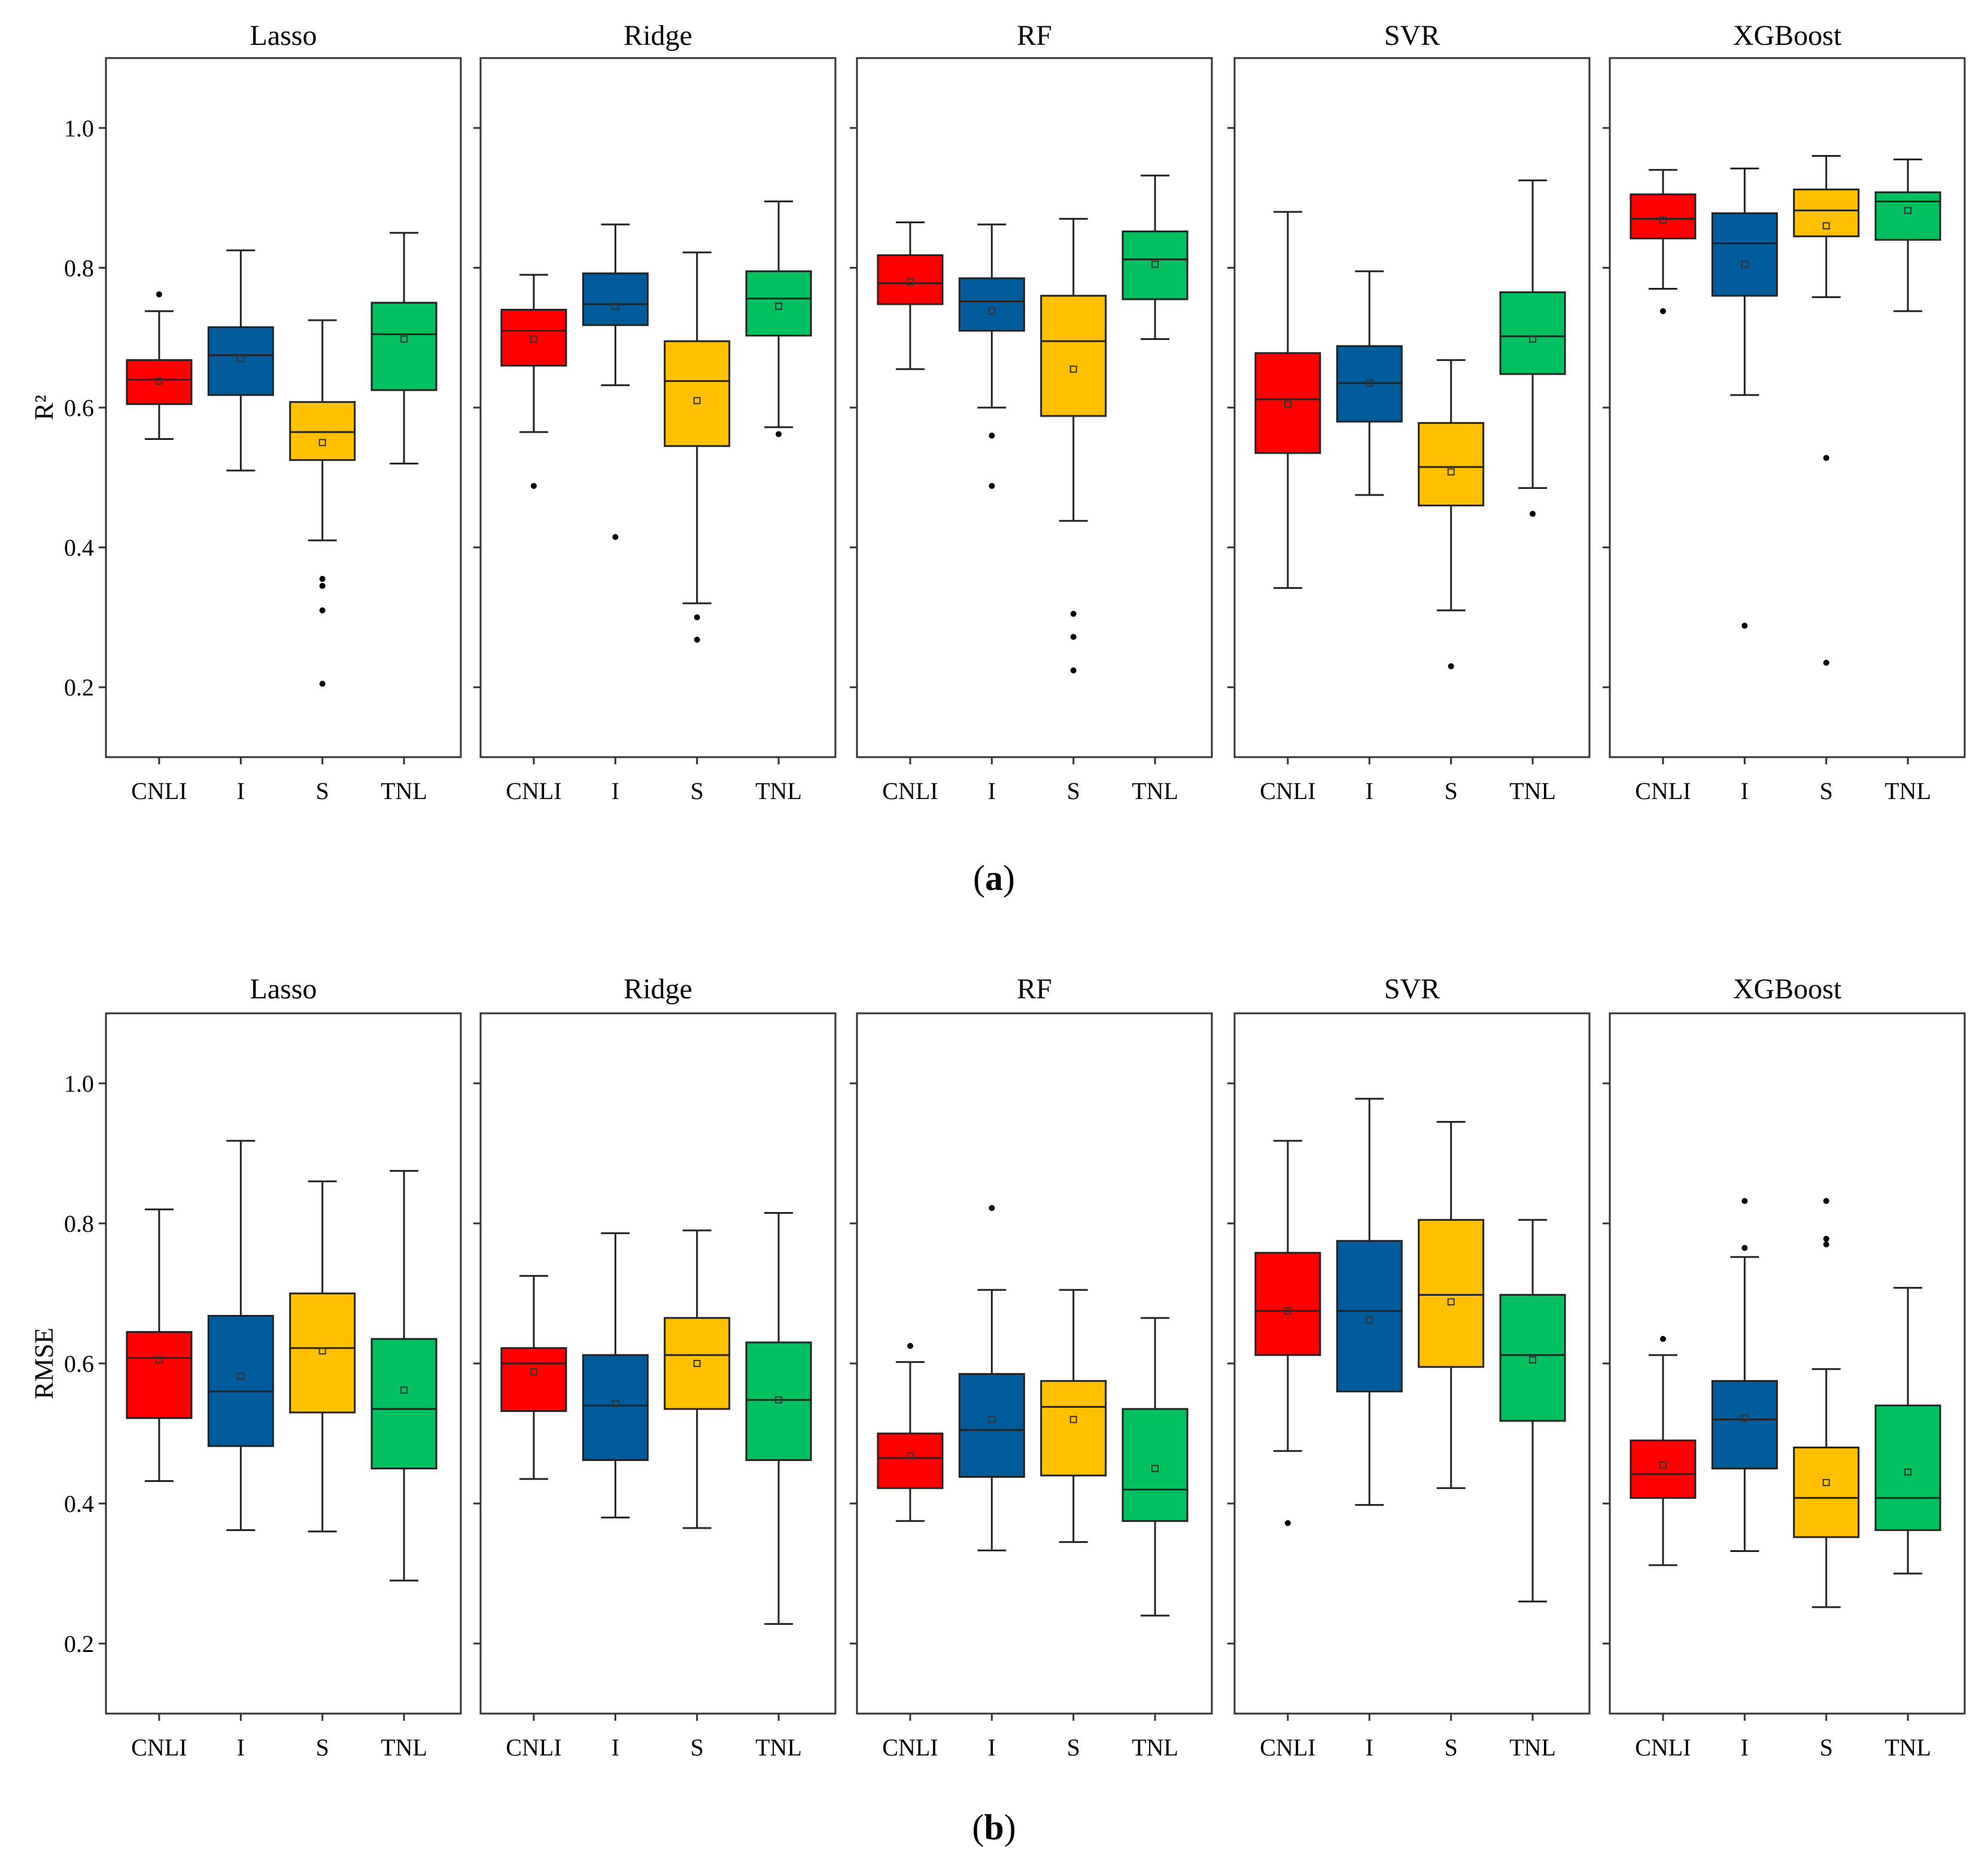 Image resolution: width=1988 pixels, height=1874 pixels. What do you see at coordinates (79, 547) in the screenshot?
I see `y-tick-label: 0.4` at bounding box center [79, 547].